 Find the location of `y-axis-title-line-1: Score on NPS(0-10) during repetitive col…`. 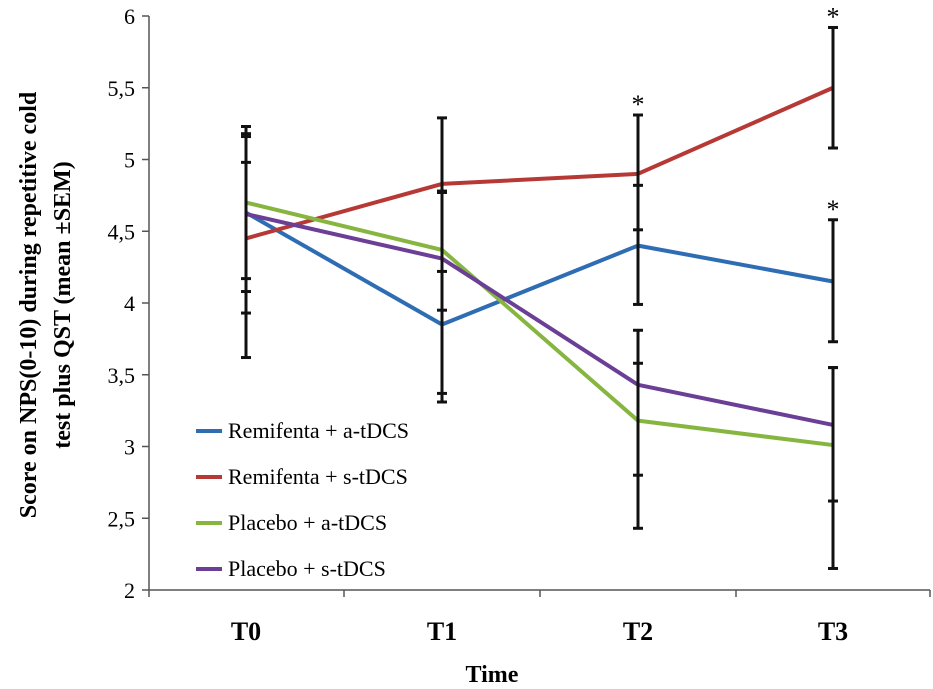

y-axis-title-line-1: Score on NPS(0-10) during repetitive col… is located at coordinates (29, 304).